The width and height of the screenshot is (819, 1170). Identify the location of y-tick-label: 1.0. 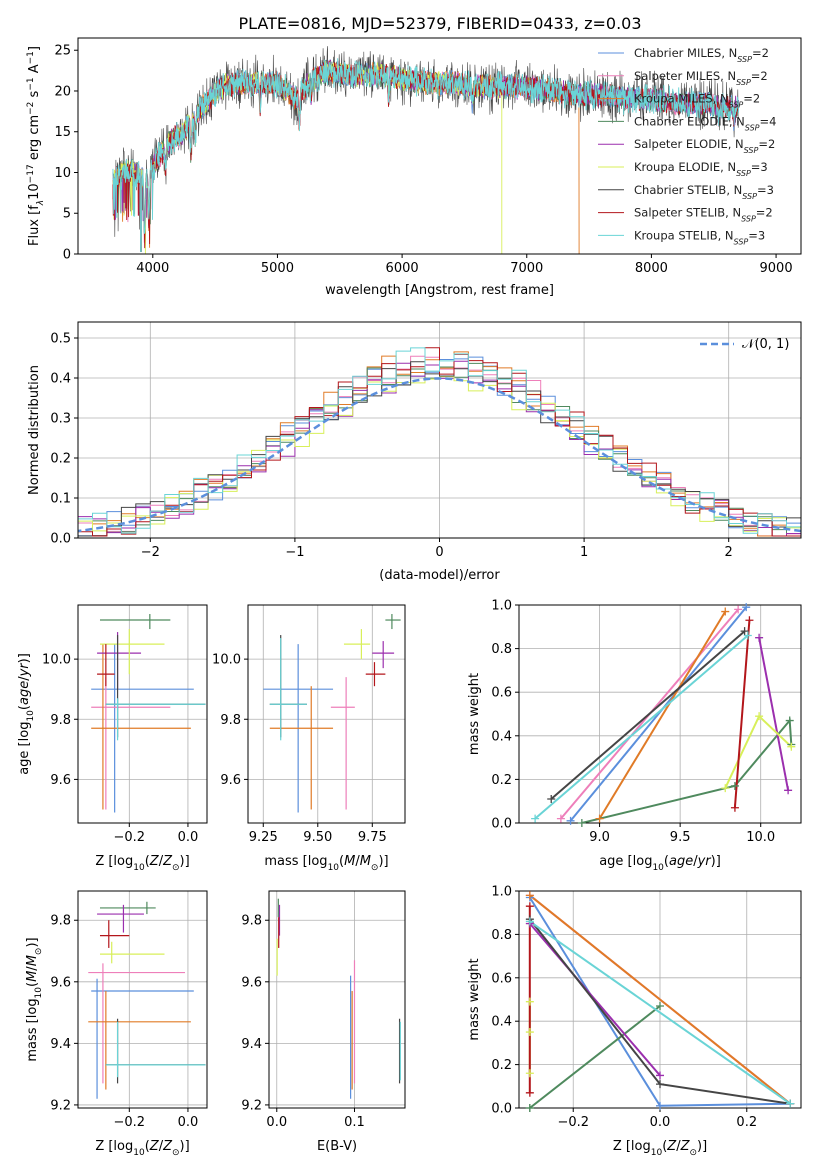
(501, 606).